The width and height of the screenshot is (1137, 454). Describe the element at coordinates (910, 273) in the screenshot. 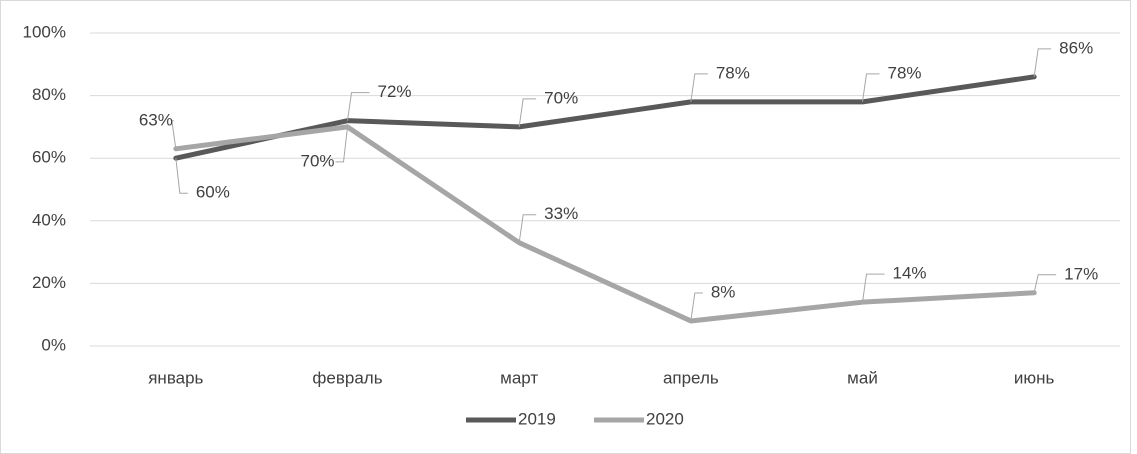

I see `data-label: 14%` at that location.